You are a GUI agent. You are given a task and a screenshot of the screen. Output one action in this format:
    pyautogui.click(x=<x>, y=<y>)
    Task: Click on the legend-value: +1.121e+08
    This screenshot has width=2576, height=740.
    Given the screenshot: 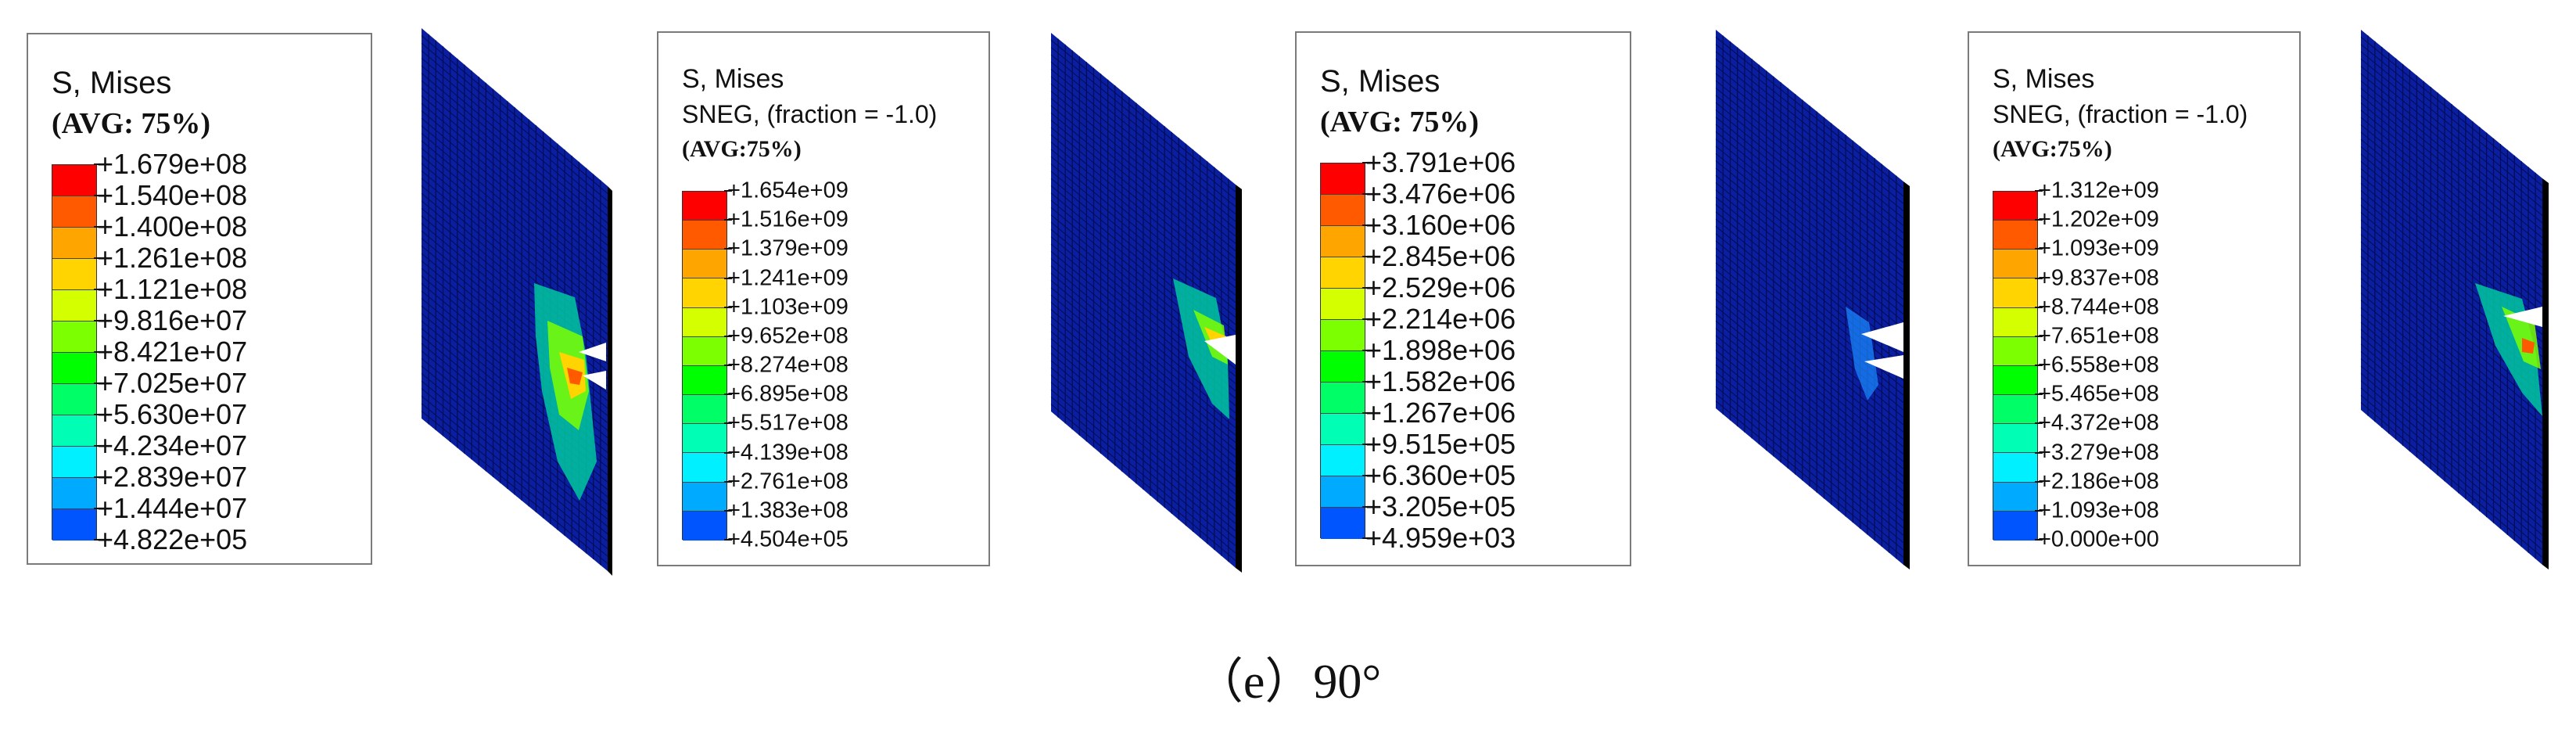 What is the action you would take?
    pyautogui.click(x=172, y=289)
    